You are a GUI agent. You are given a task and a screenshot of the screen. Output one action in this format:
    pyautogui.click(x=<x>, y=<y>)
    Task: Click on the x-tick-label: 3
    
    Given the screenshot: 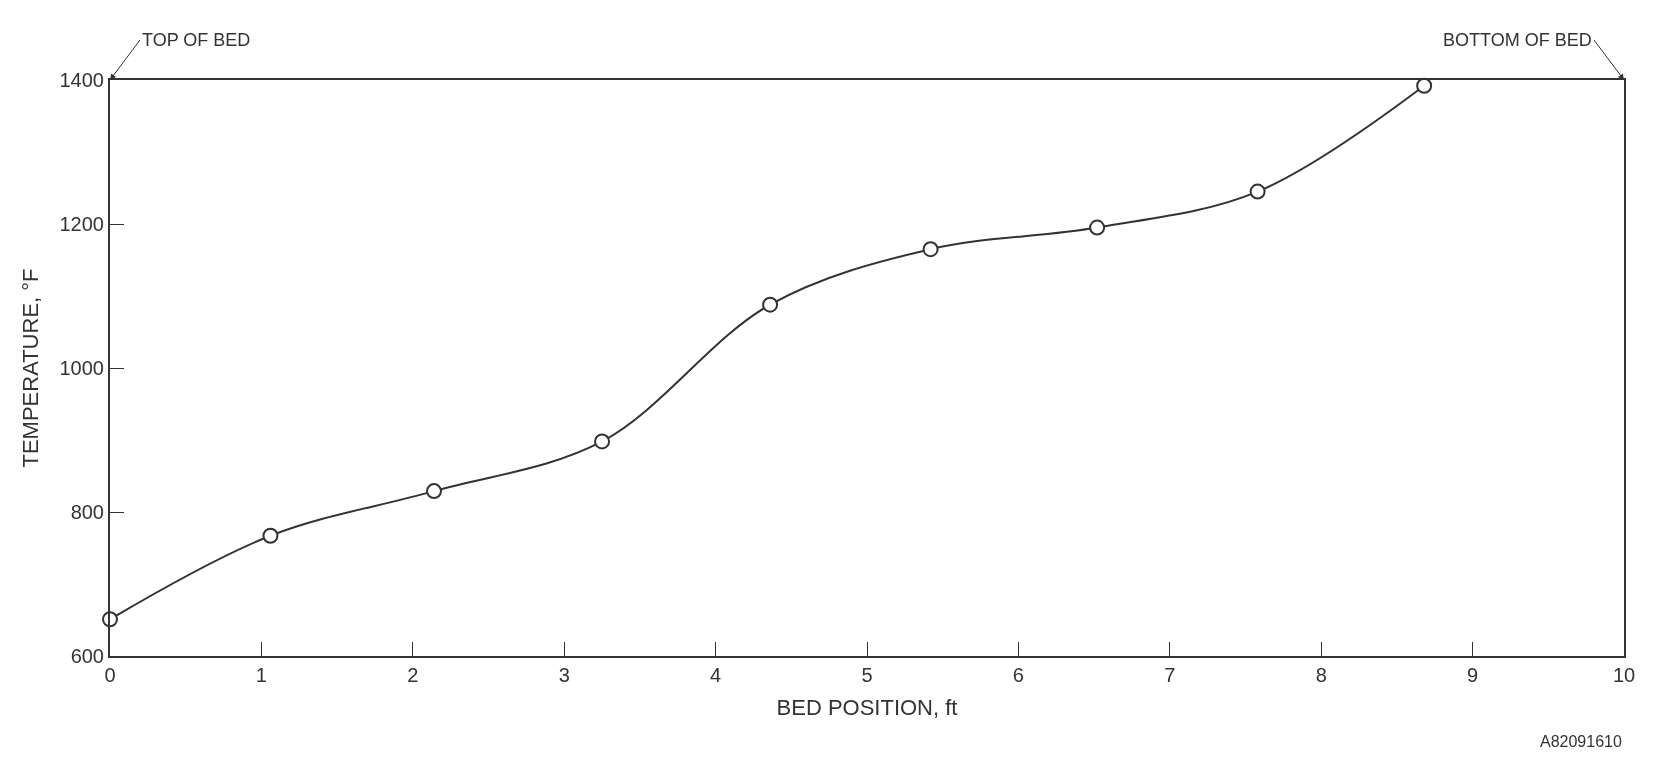 What is the action you would take?
    pyautogui.click(x=564, y=675)
    